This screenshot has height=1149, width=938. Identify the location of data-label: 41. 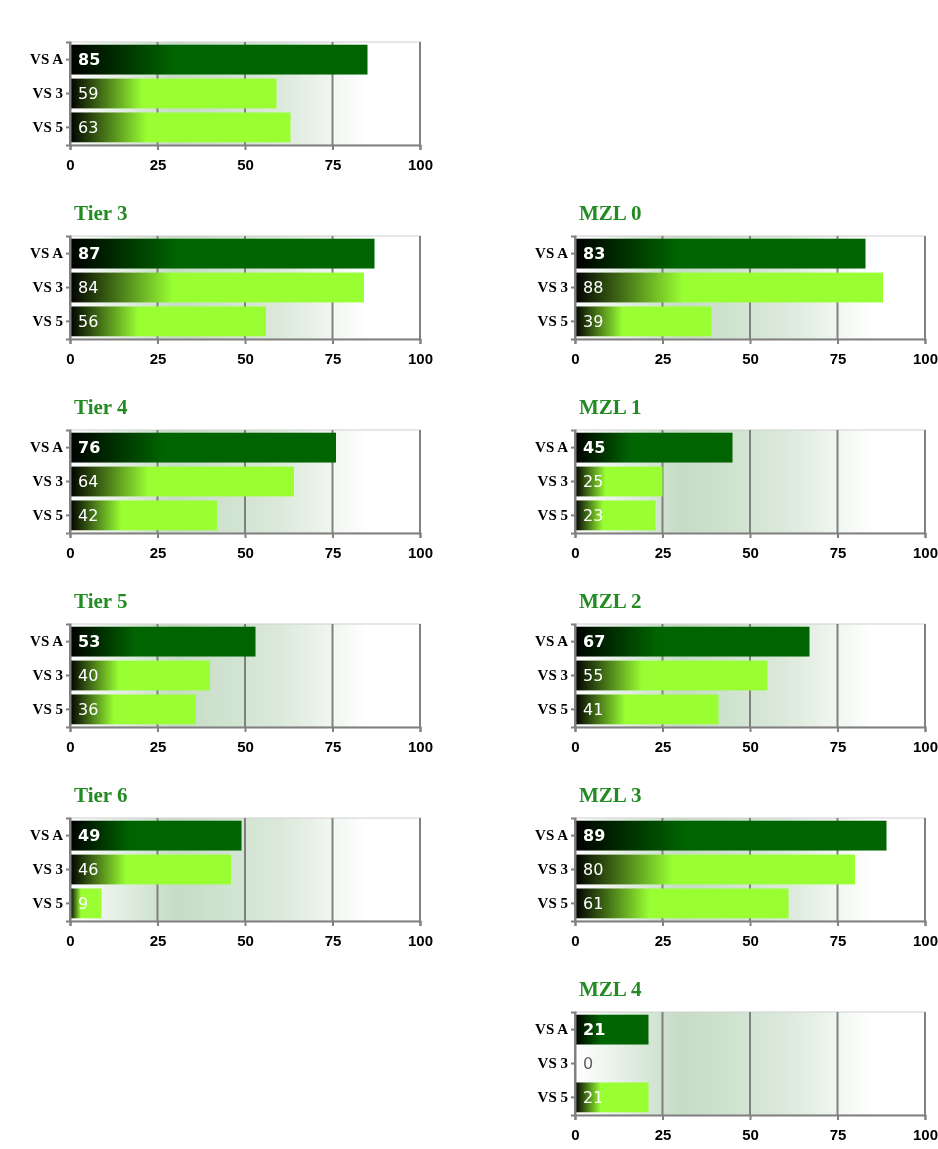
(593, 709).